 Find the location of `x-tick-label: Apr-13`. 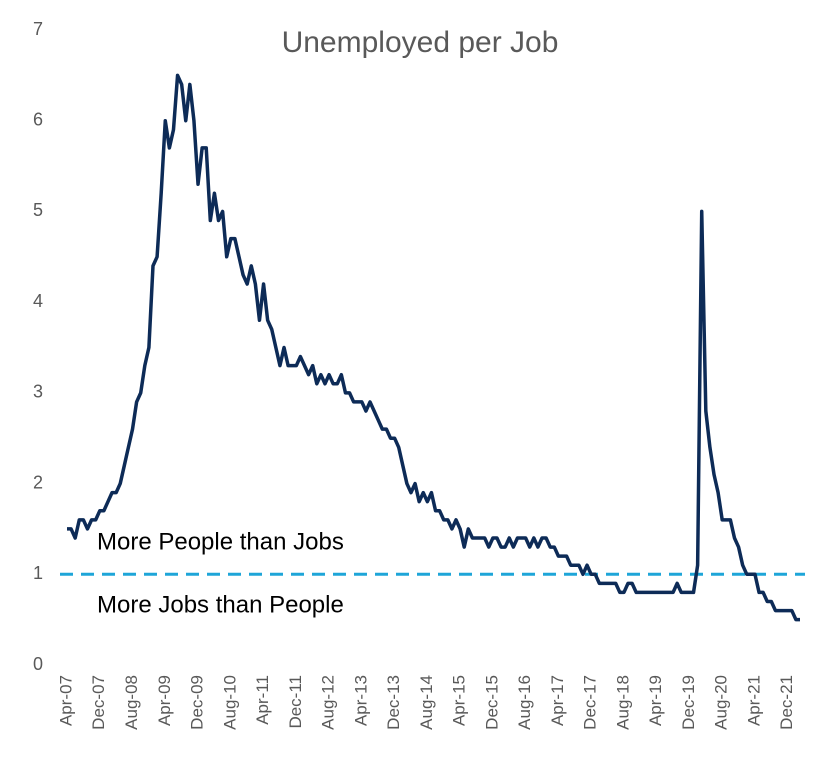

x-tick-label: Apr-13 is located at coordinates (360, 700).